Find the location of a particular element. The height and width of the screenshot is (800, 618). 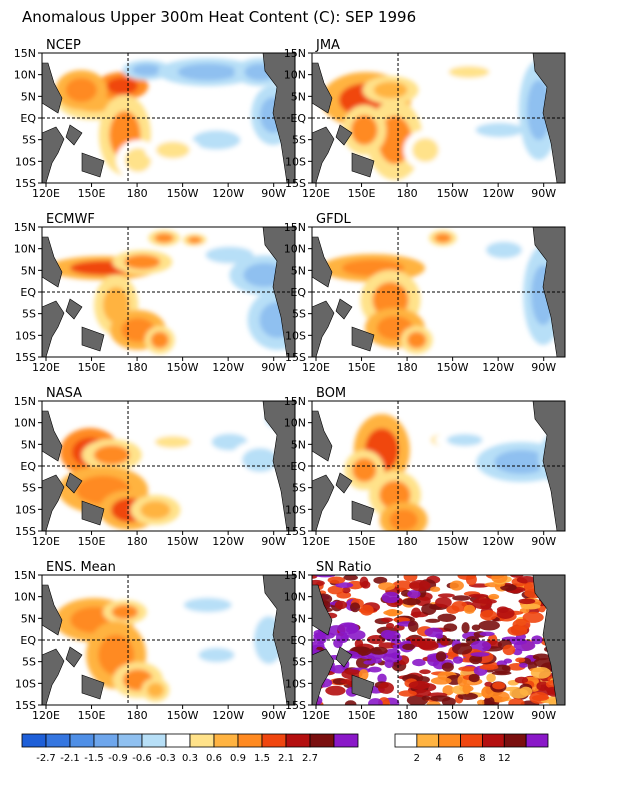

lat-tick-label: 5S is located at coordinates (29, 314).